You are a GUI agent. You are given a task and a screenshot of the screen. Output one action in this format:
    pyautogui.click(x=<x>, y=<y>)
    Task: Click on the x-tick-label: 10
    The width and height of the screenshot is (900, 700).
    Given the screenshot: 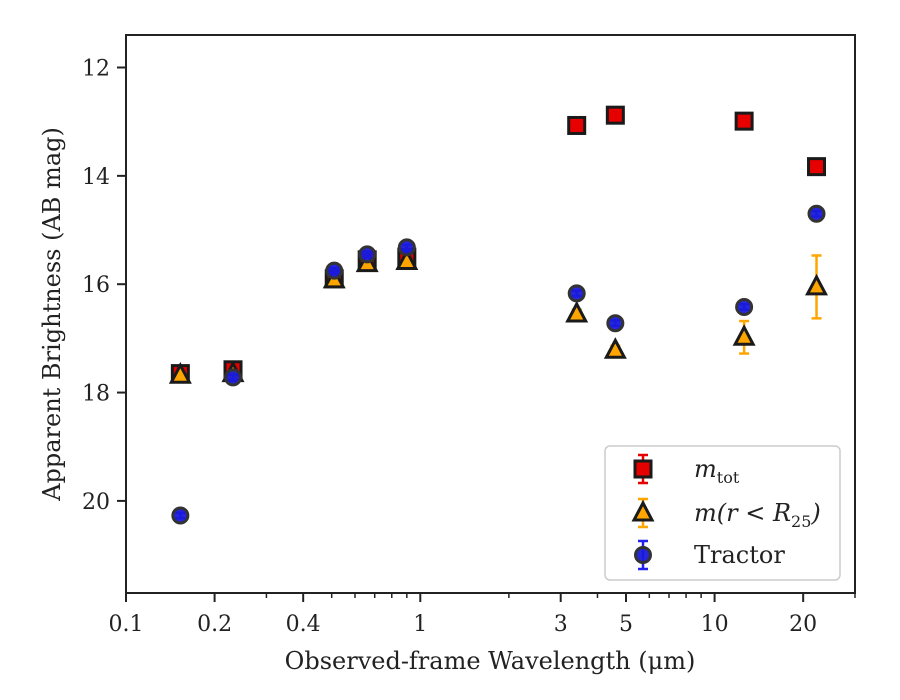 What is the action you would take?
    pyautogui.click(x=715, y=624)
    